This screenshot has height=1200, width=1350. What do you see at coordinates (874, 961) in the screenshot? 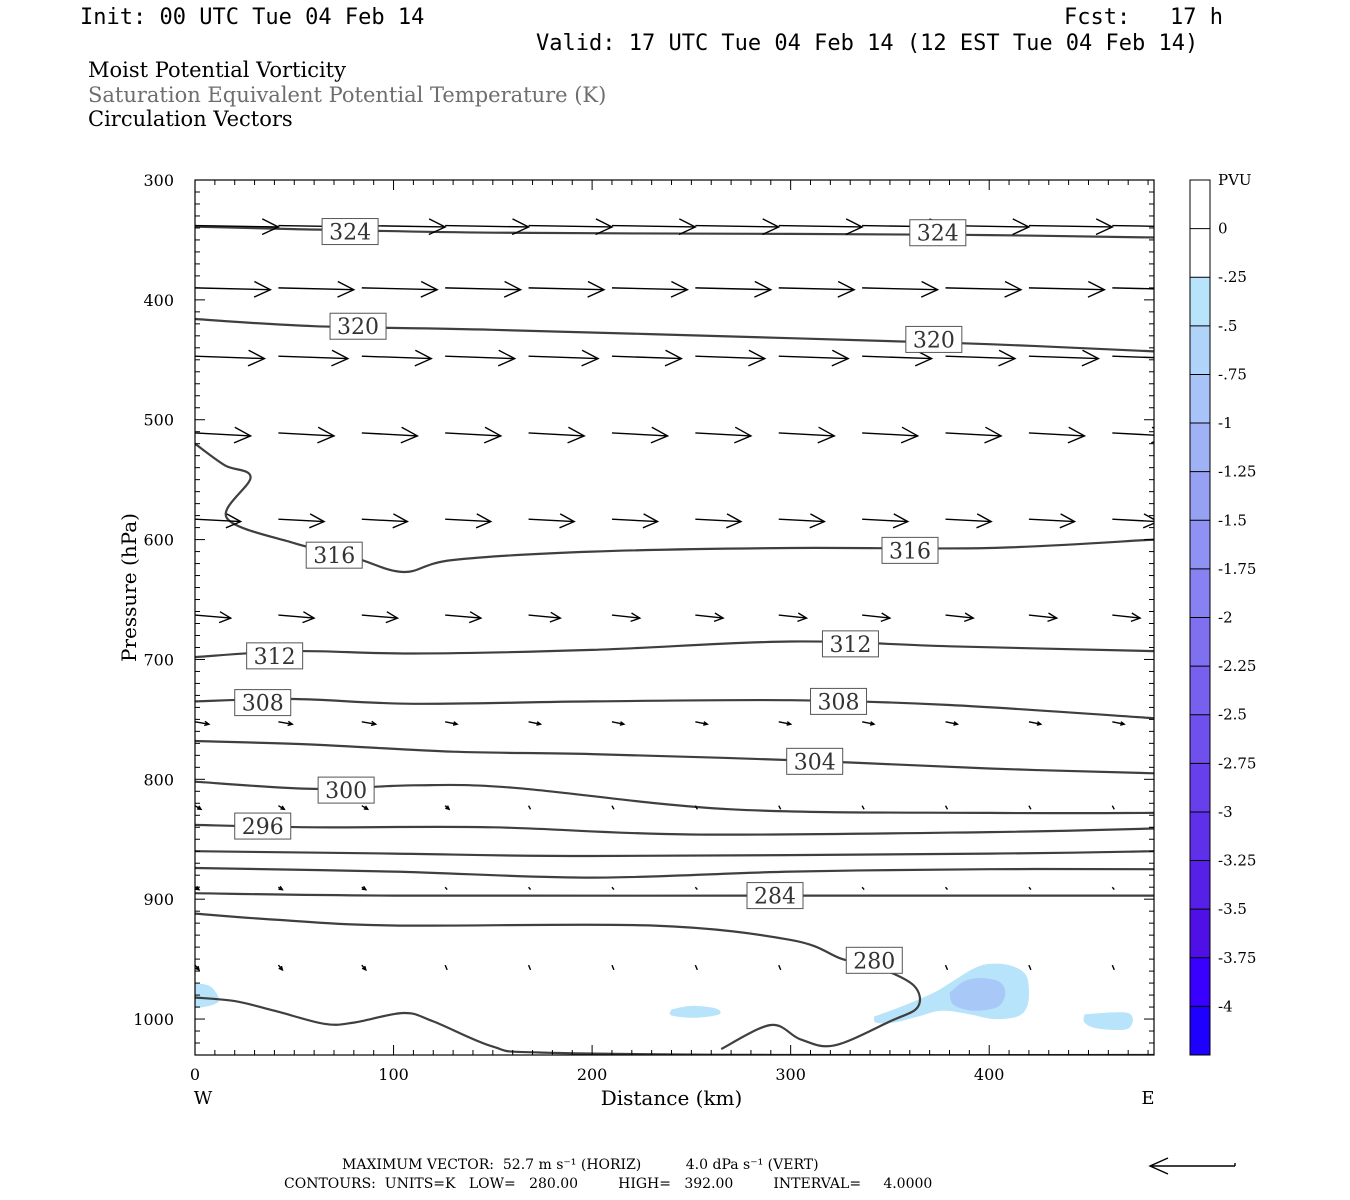
I see `contour-label: 280` at bounding box center [874, 961].